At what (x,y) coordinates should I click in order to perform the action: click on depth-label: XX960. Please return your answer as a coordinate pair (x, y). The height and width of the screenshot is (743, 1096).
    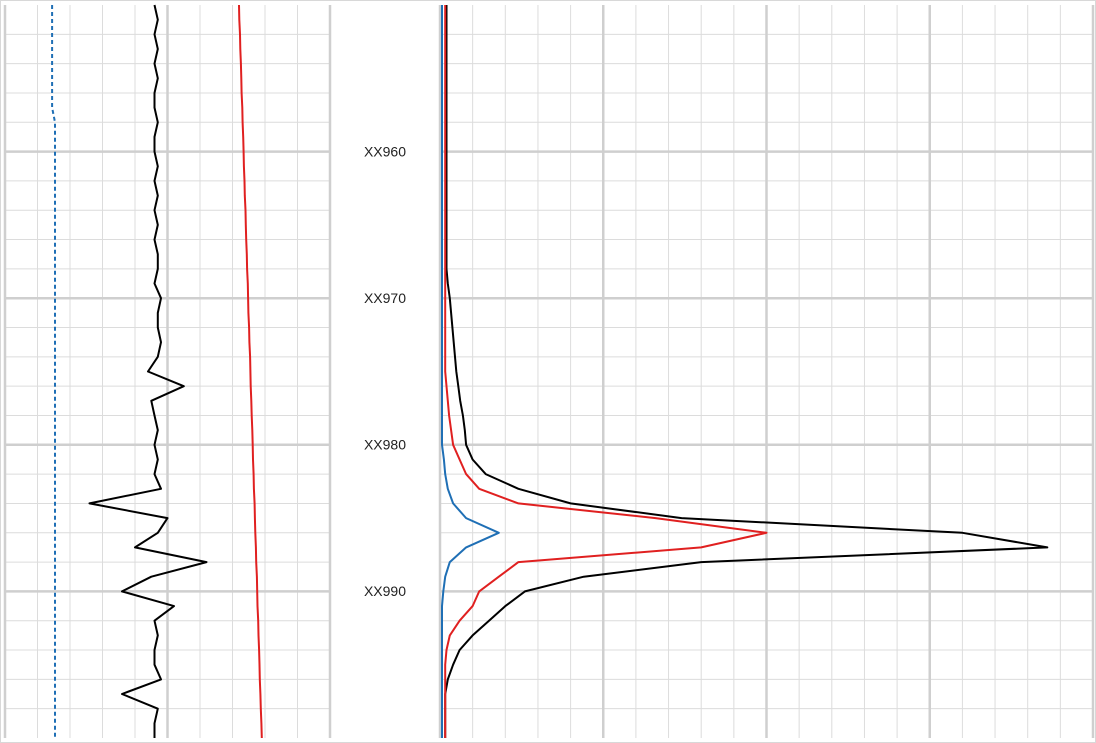
    Looking at the image, I should click on (385, 151).